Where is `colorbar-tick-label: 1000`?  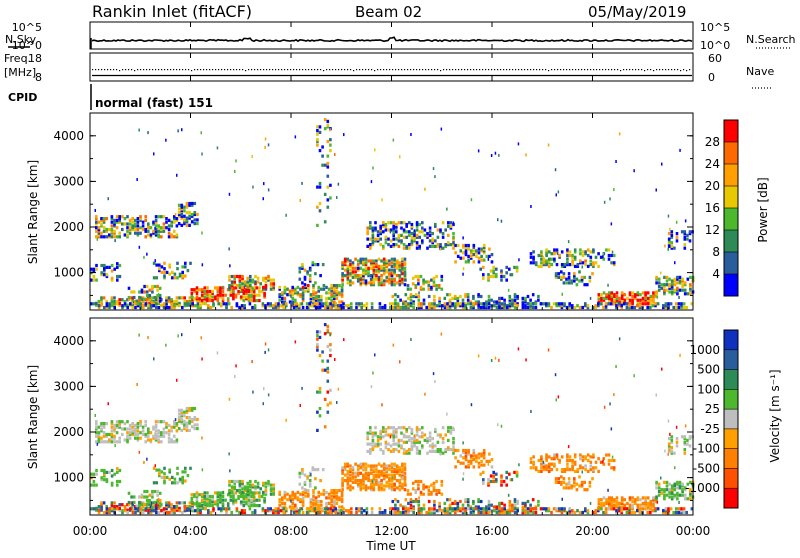 colorbar-tick-label: 1000 is located at coordinates (704, 350).